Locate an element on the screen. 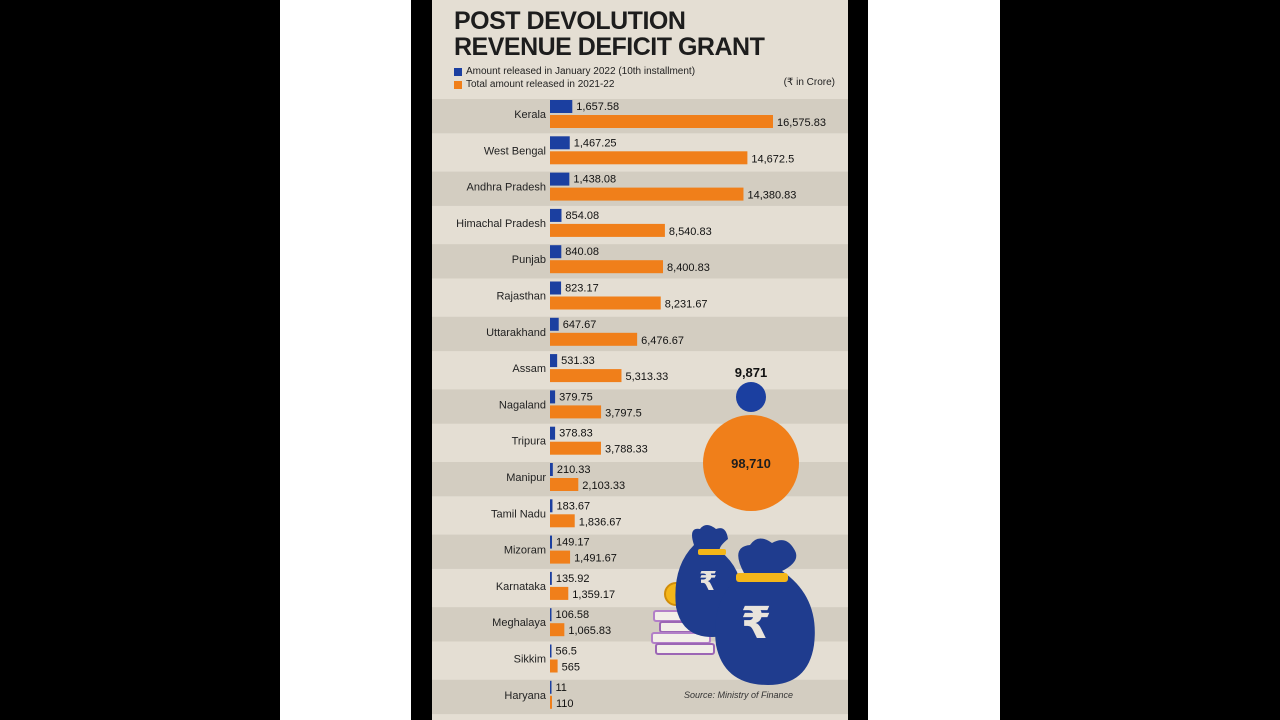 This screenshot has width=1280, height=720. value-total-west-bengal: 14,672.5 is located at coordinates (772, 159).